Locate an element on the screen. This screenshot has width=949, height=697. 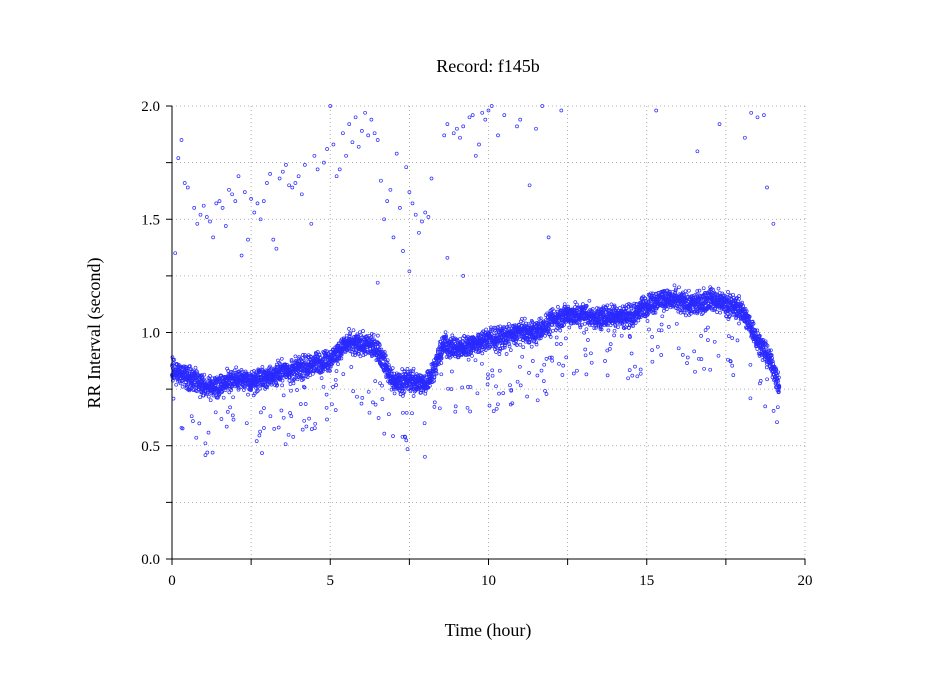
x-tick-label: 20 is located at coordinates (805, 581).